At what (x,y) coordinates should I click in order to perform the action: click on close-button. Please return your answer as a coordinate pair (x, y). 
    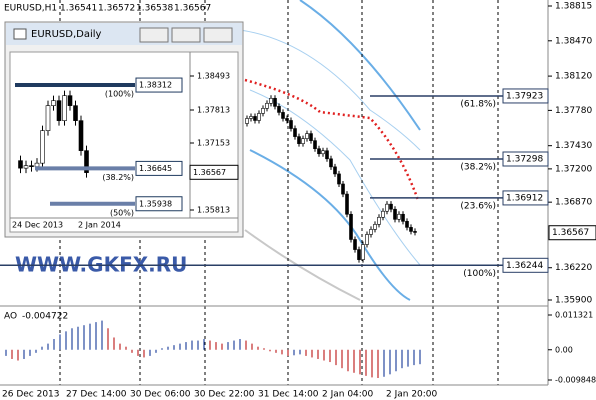
    Looking at the image, I should click on (218, 35).